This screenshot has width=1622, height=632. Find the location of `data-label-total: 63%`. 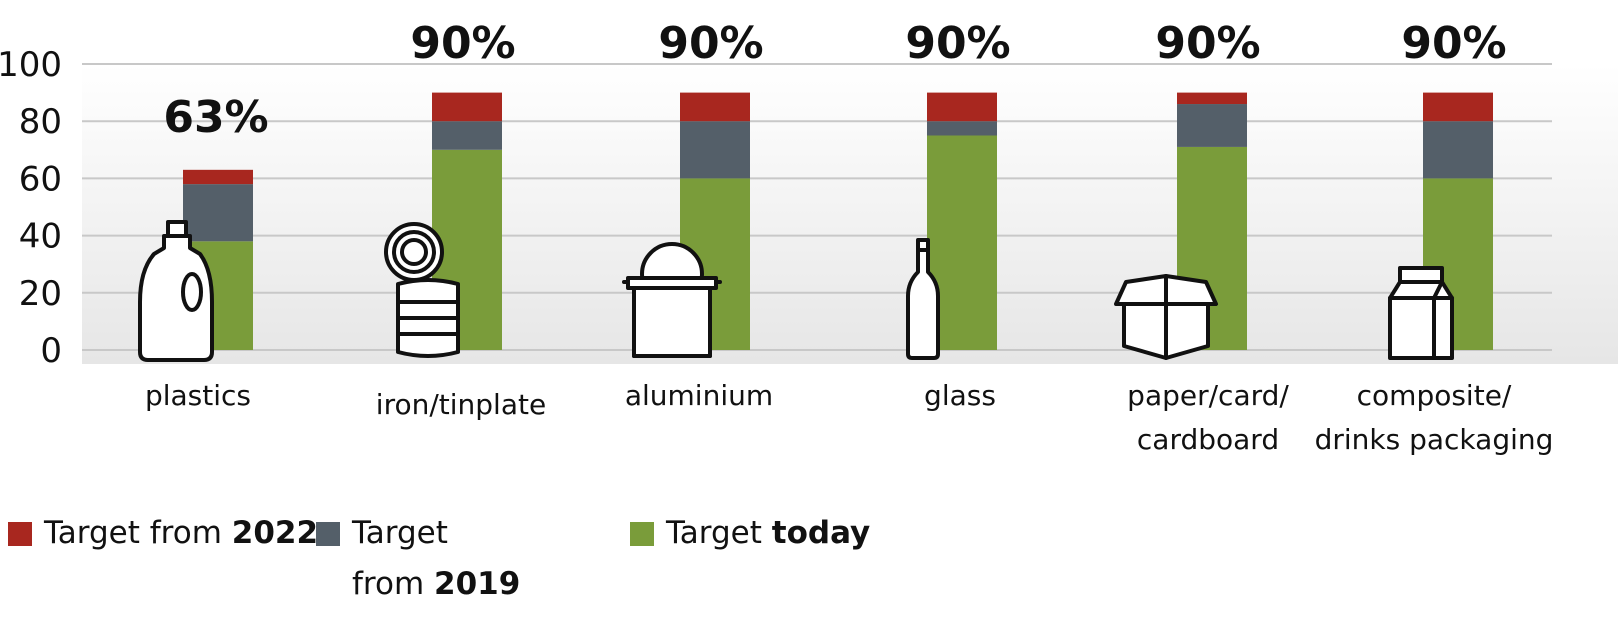

data-label-total: 63% is located at coordinates (215, 117).